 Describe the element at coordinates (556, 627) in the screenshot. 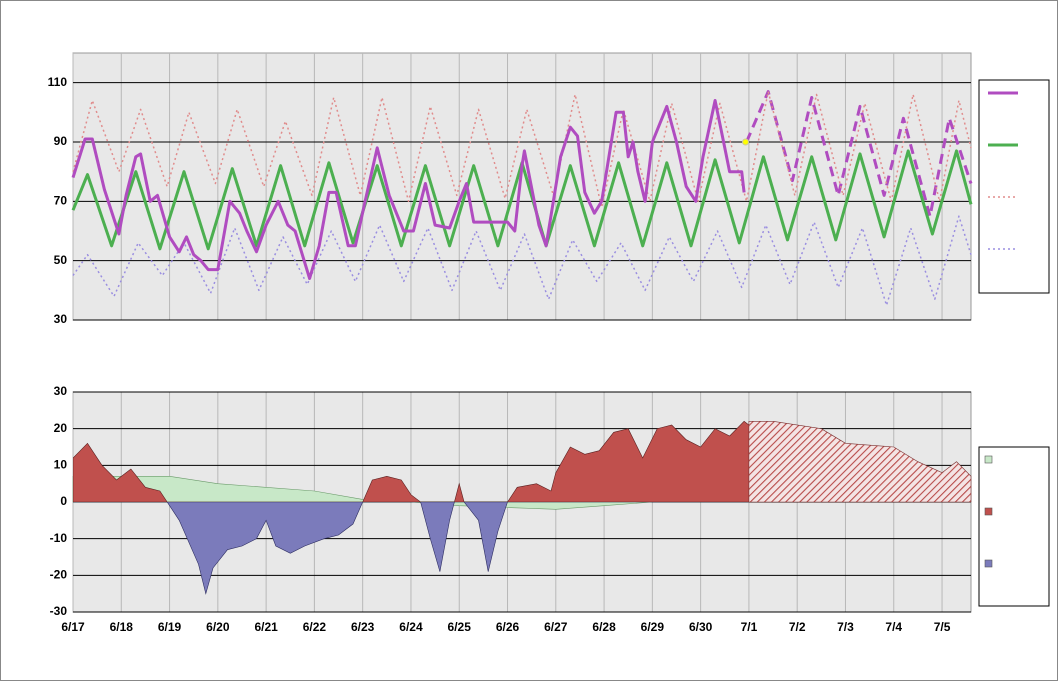

I see `x-tick-label: 6/27` at that location.